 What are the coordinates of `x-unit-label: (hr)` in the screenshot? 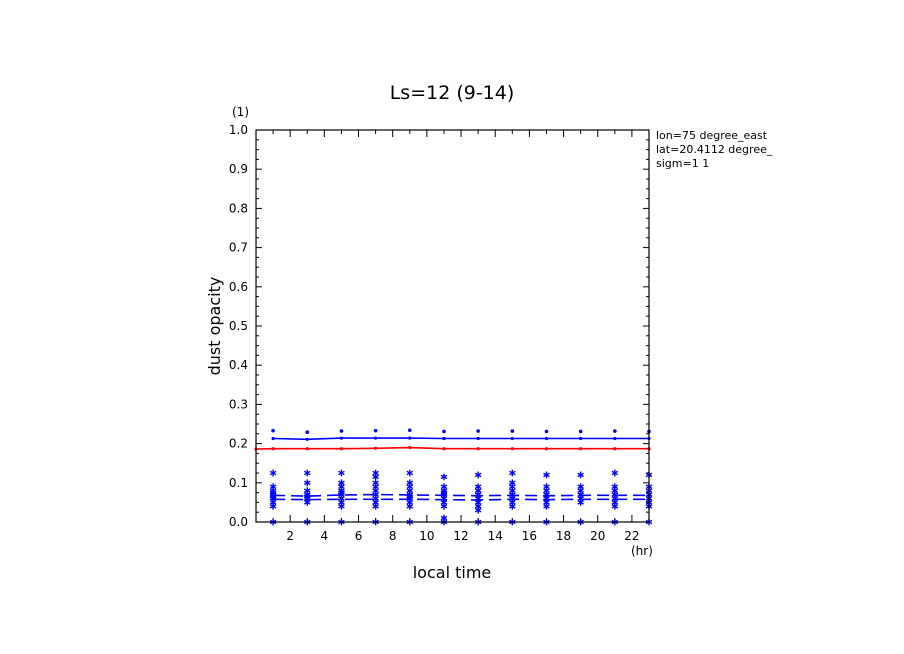 It's located at (642, 551).